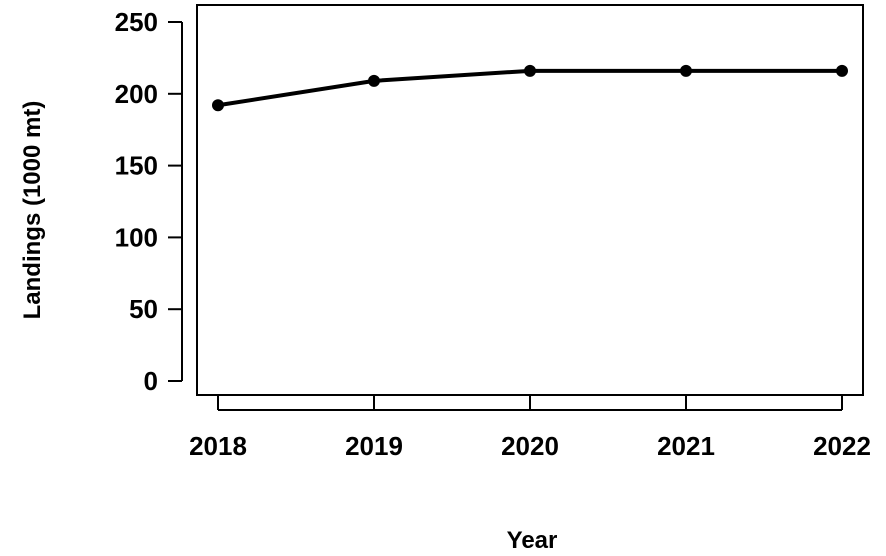  What do you see at coordinates (32, 210) in the screenshot?
I see `y-axis-title: Landings (1000 mt)` at bounding box center [32, 210].